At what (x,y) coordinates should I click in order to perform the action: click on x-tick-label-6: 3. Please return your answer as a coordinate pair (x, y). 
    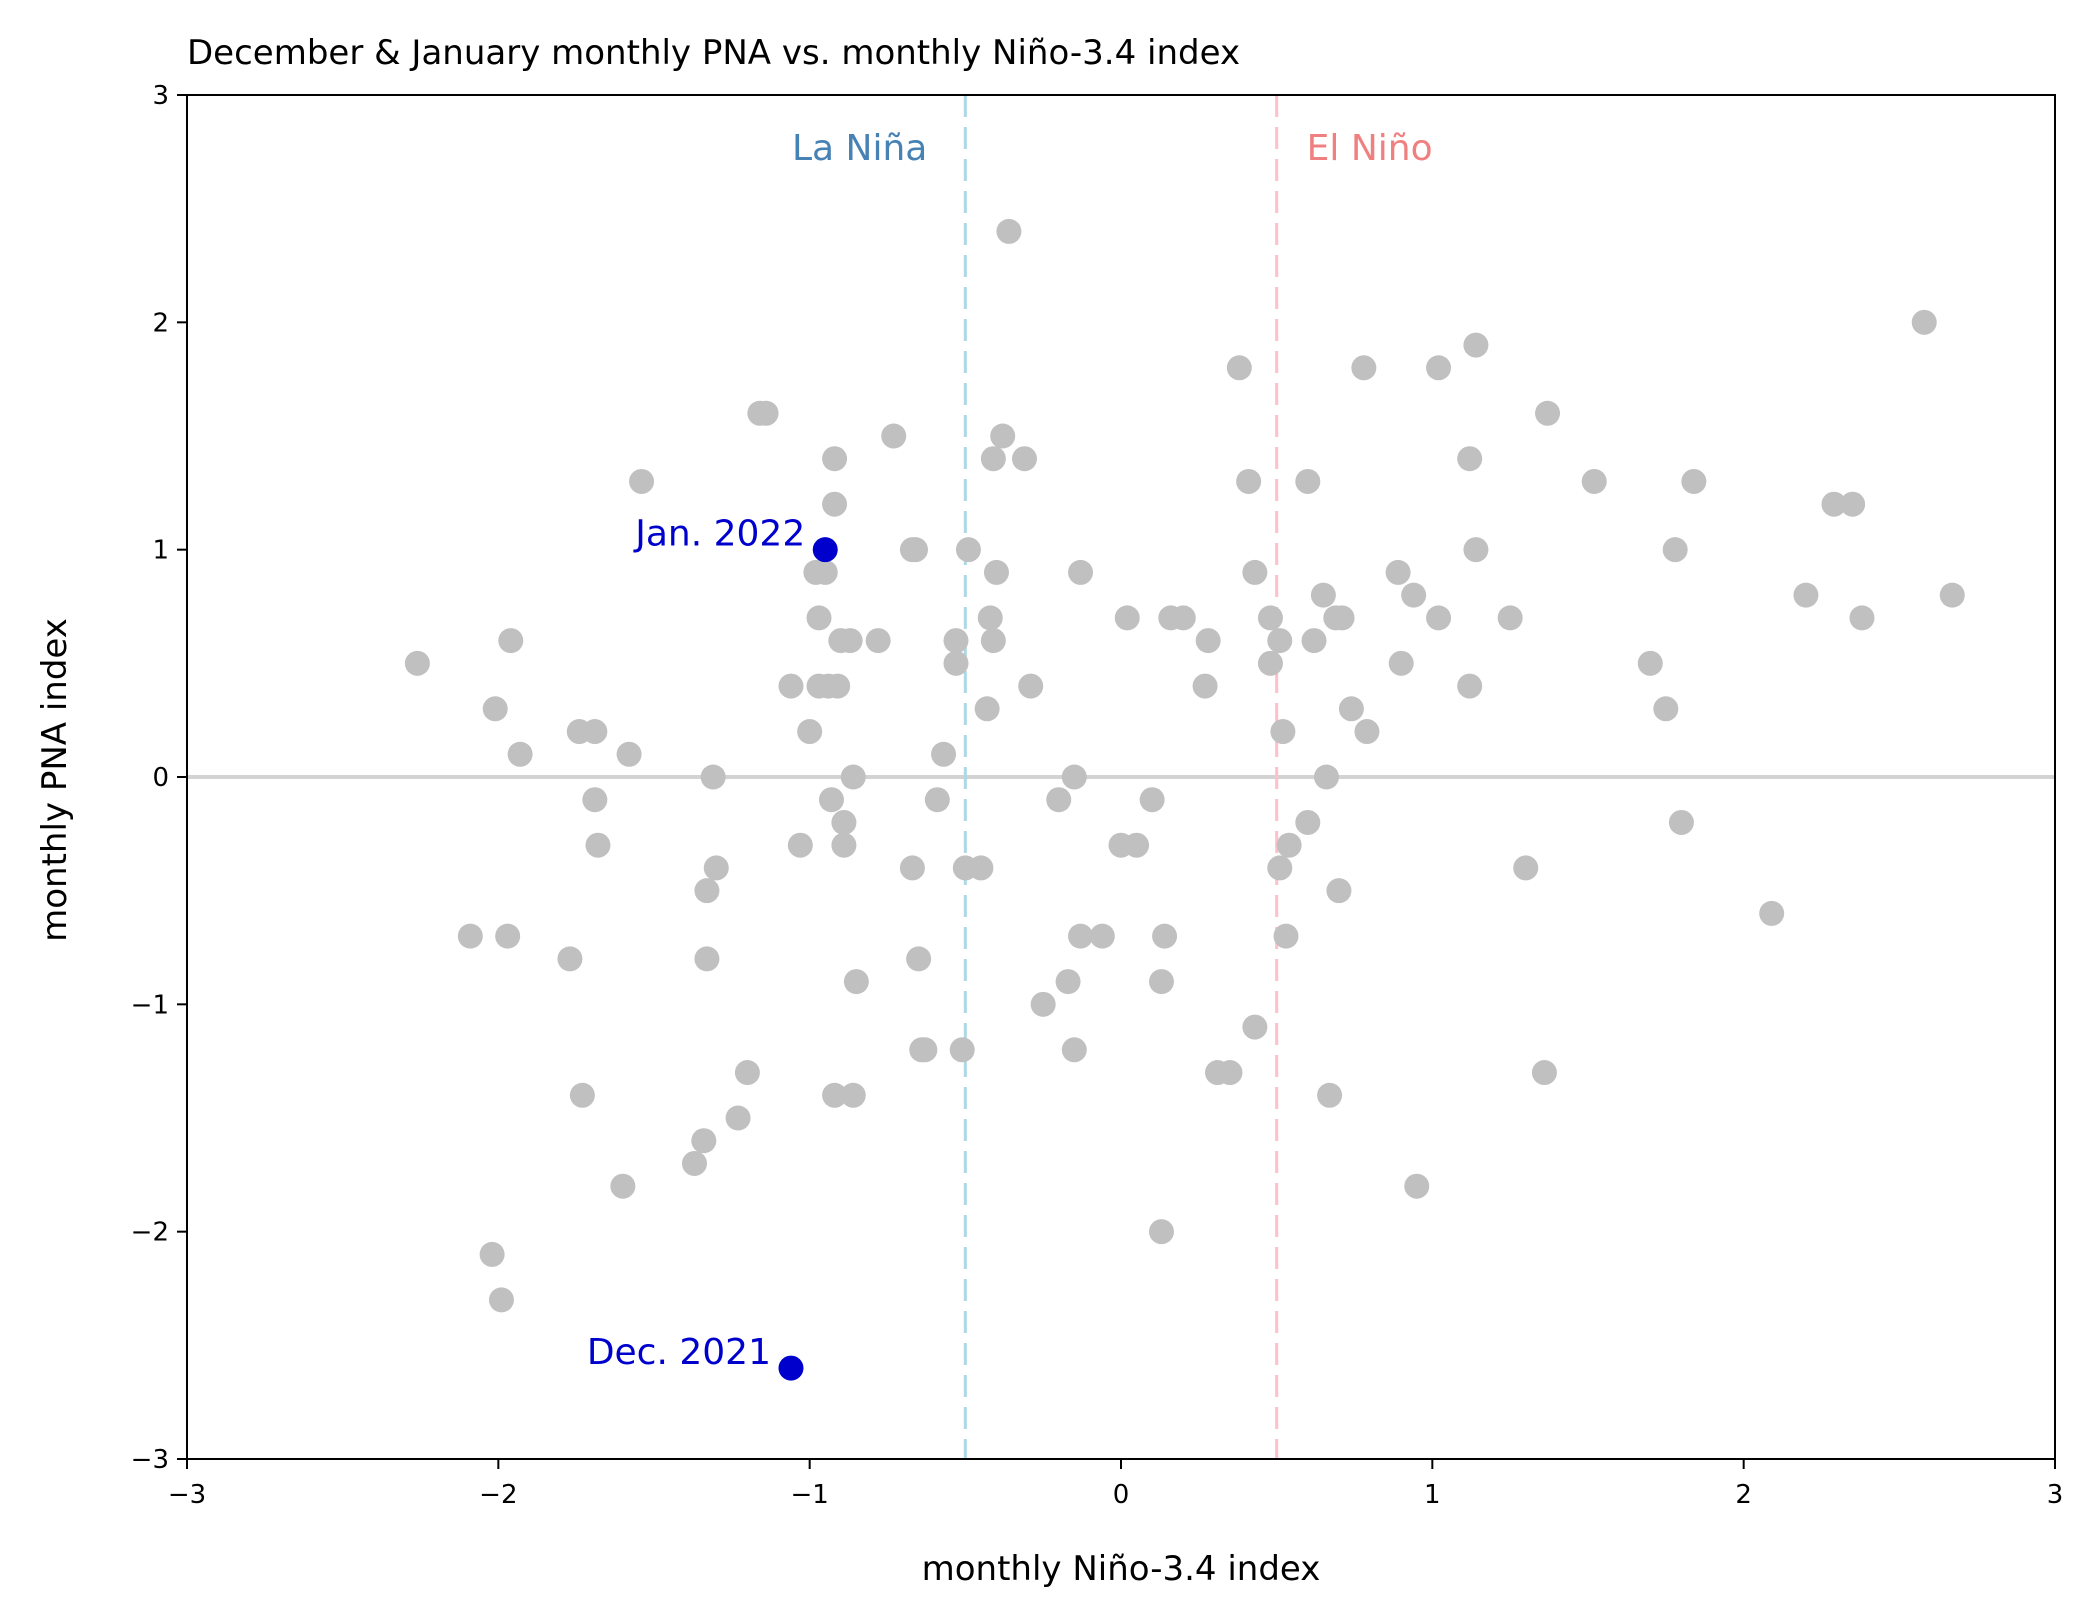
    Looking at the image, I should click on (2055, 1495).